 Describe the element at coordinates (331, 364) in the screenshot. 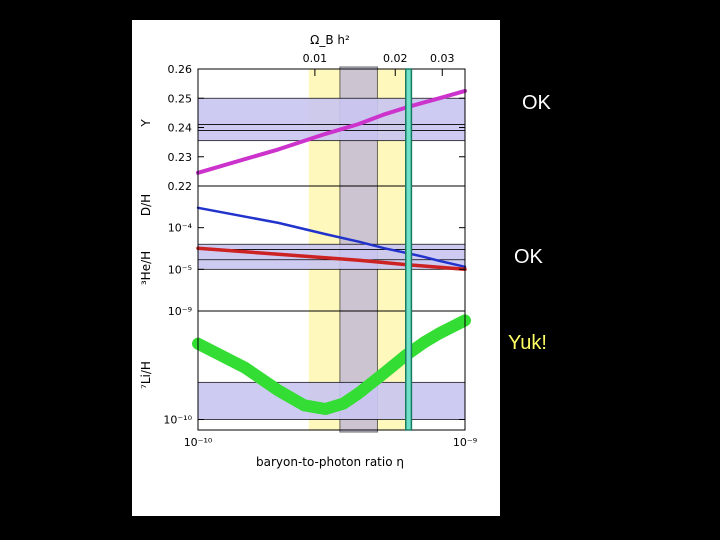

I see `li7h-curve` at that location.